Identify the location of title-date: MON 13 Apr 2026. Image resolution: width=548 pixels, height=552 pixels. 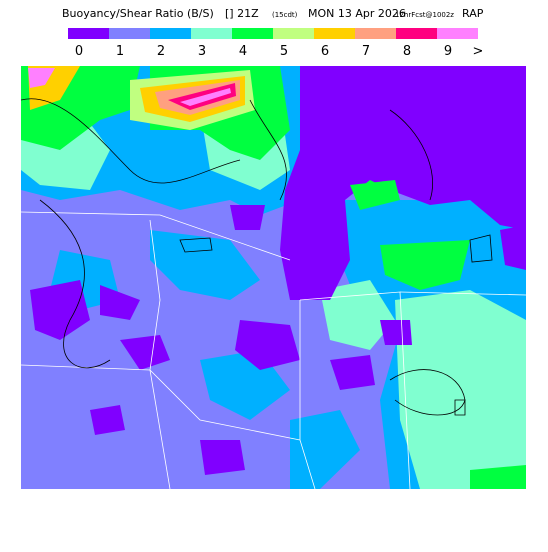
(357, 13).